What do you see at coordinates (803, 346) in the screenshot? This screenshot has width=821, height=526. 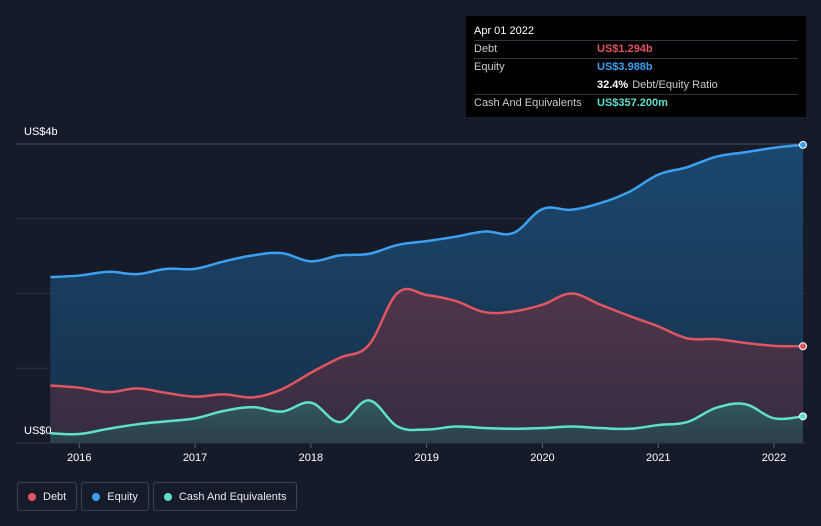 I see `debt-end-marker` at bounding box center [803, 346].